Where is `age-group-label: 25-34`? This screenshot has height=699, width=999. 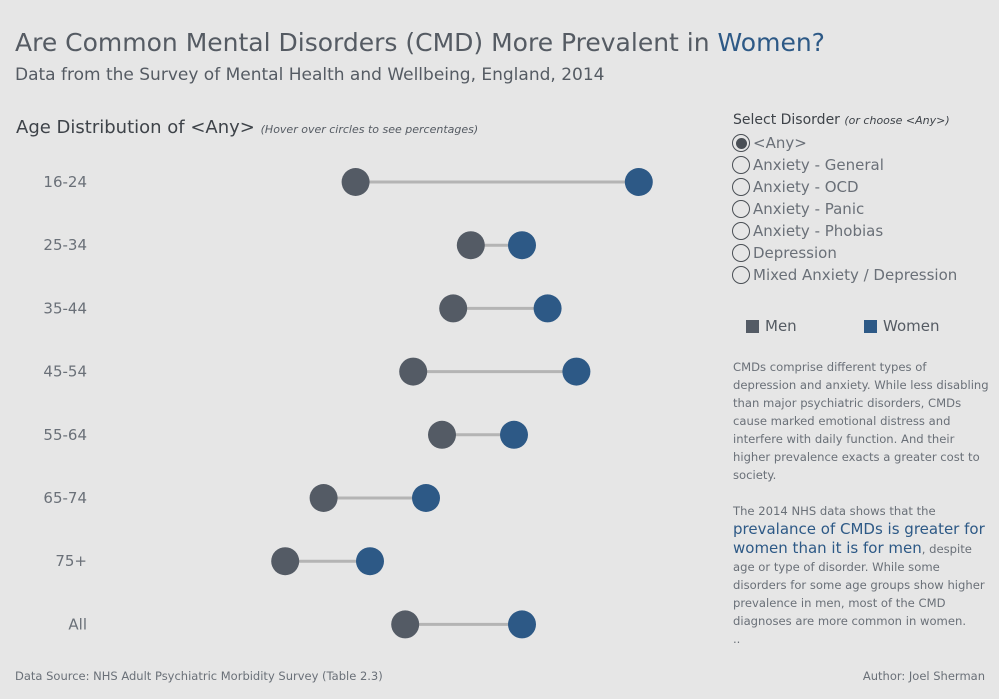
age-group-label: 25-34 is located at coordinates (65, 245).